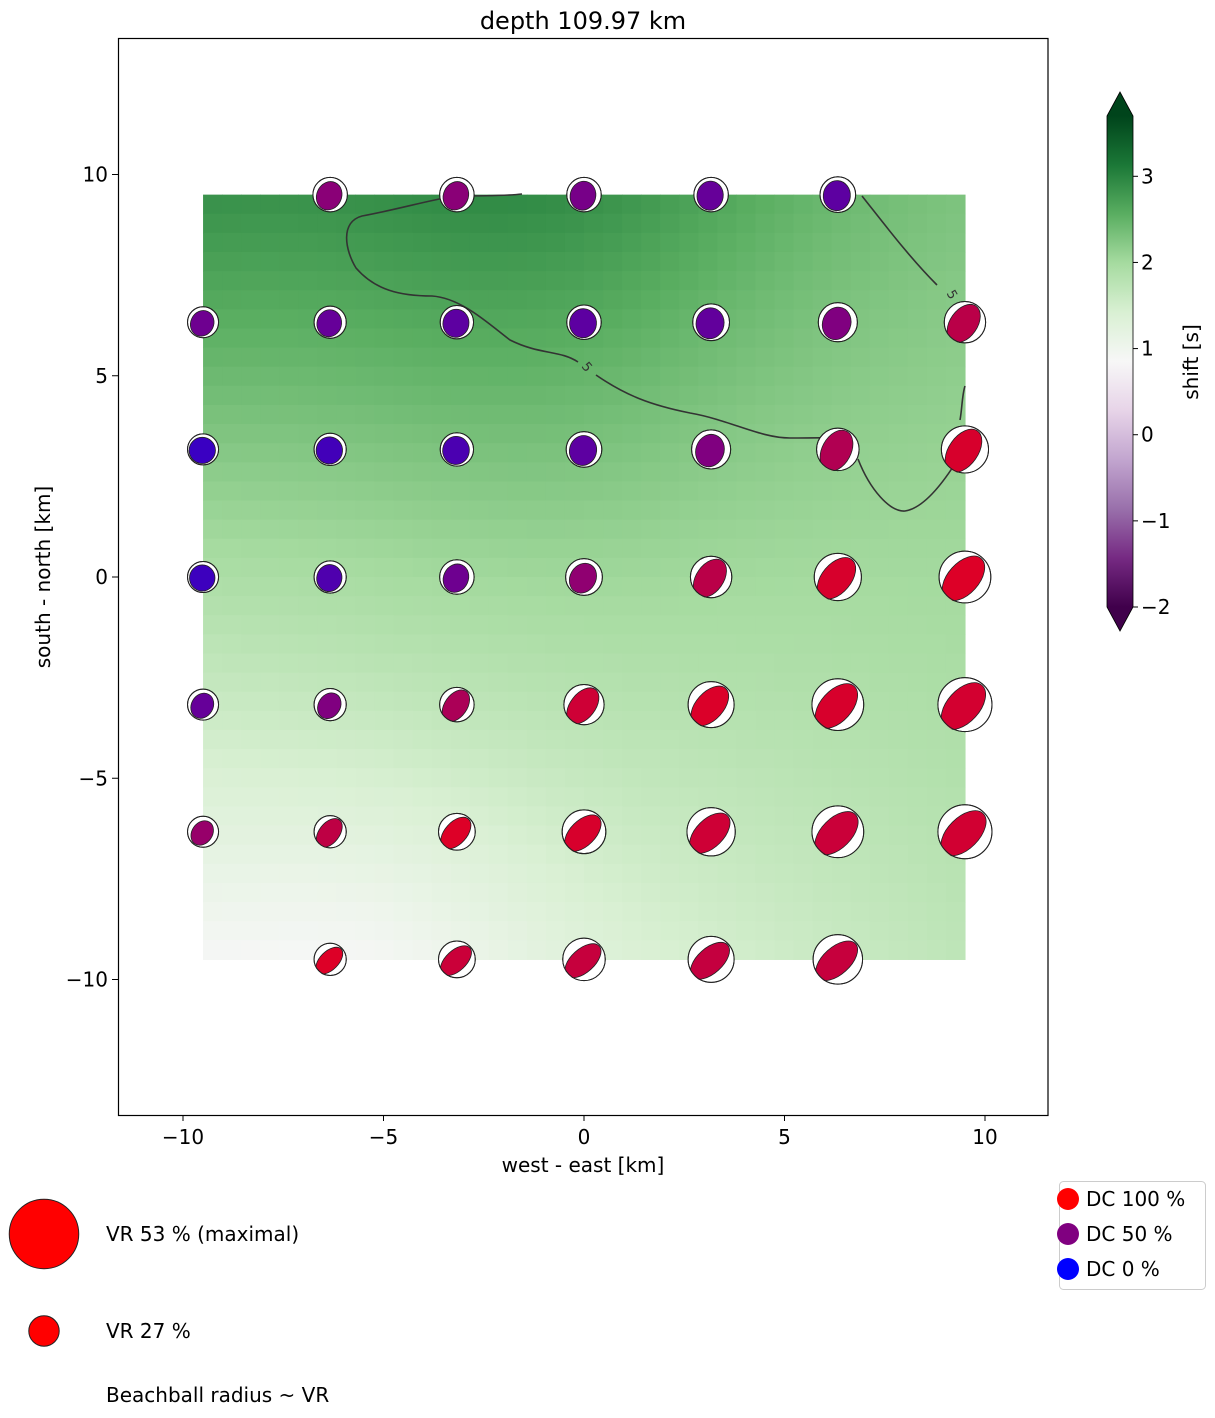 Image resolution: width=1215 pixels, height=1418 pixels. I want to click on colorbar-gradient, so click(1120, 361).